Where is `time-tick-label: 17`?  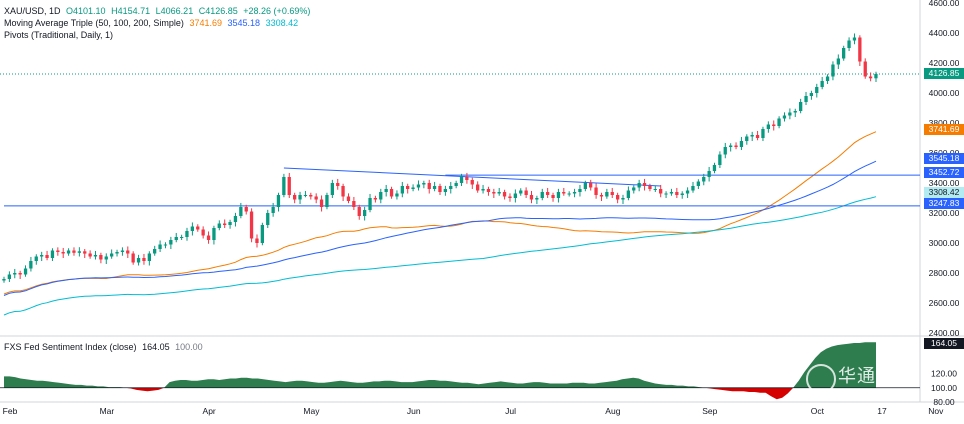 time-tick-label: 17 is located at coordinates (882, 411).